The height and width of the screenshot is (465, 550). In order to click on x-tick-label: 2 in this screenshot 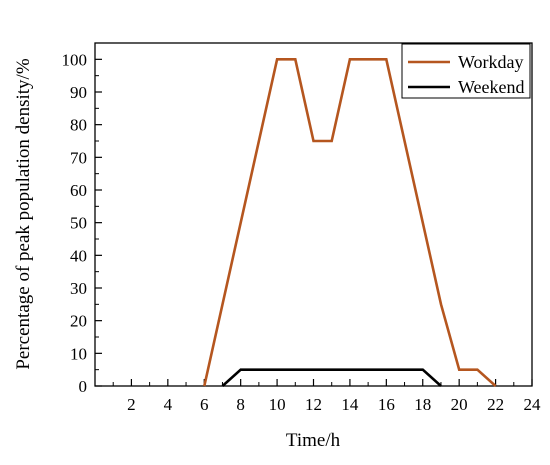, I will do `click(131, 404)`.